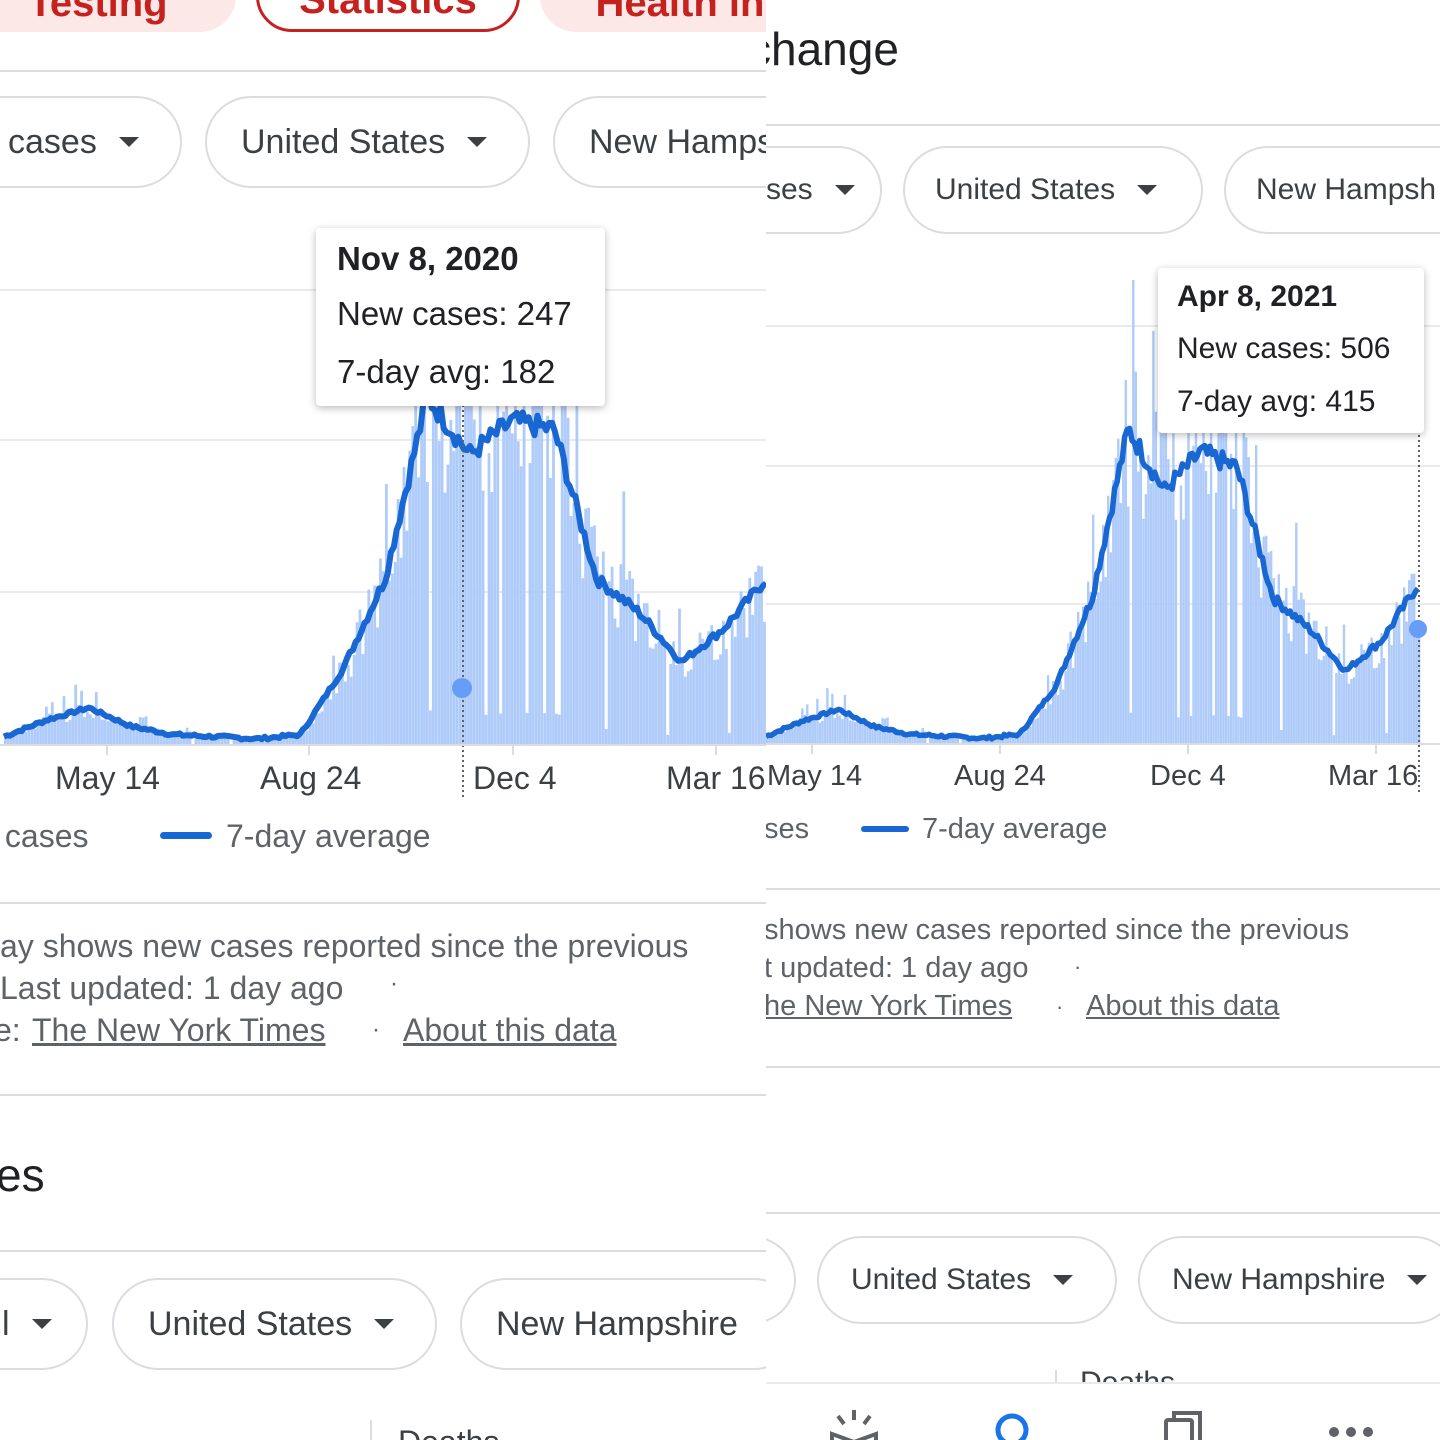  I want to click on metric-dropdown: cases, so click(91, 142).